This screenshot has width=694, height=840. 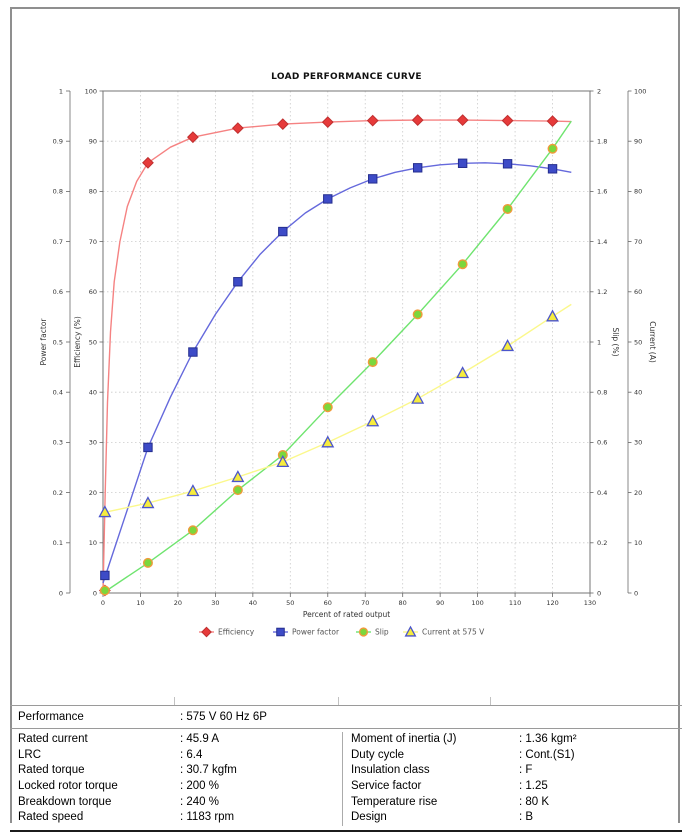 I want to click on table-row: Rated current: 45.9 A, so click(x=176, y=740).